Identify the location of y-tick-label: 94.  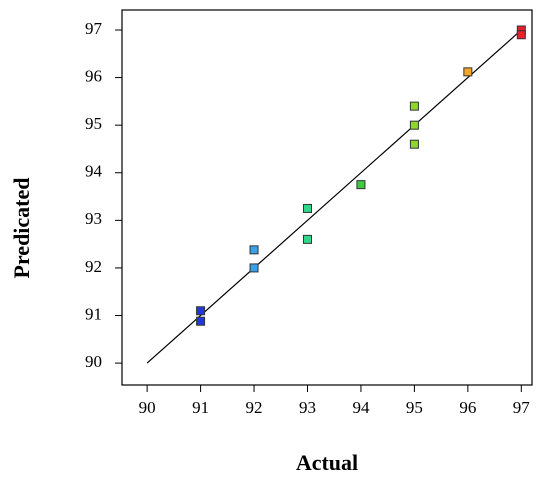
(94, 171).